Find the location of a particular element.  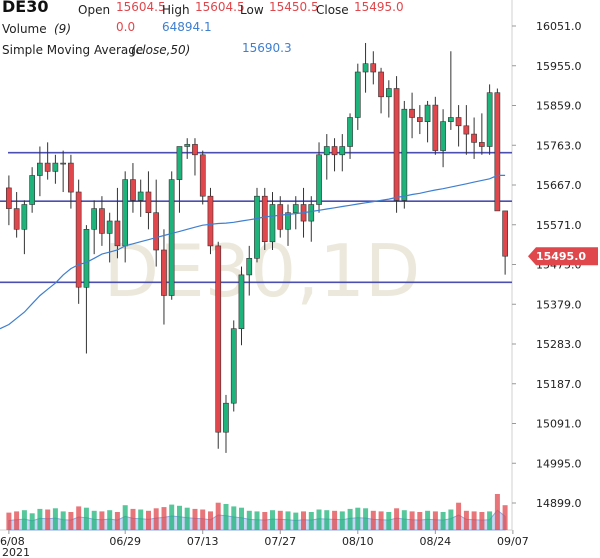

y-tick-label: 15571.0 is located at coordinates (559, 225).